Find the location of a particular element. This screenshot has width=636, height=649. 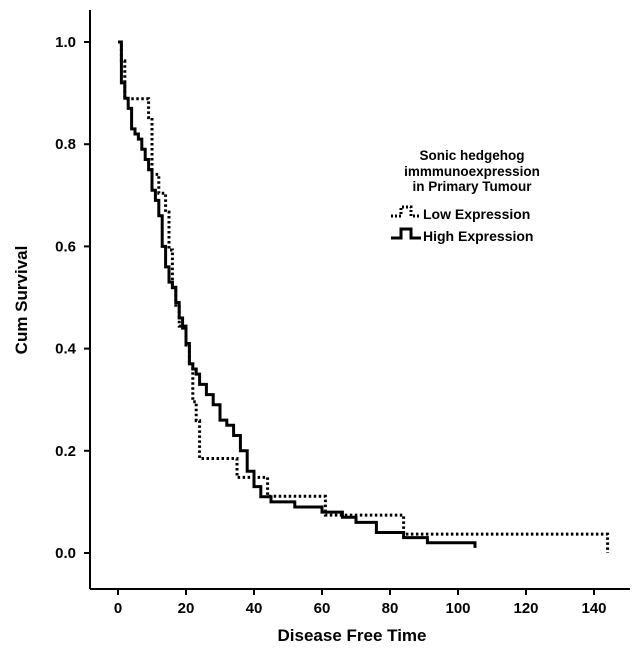

x-tick-label: 40 is located at coordinates (254, 608).